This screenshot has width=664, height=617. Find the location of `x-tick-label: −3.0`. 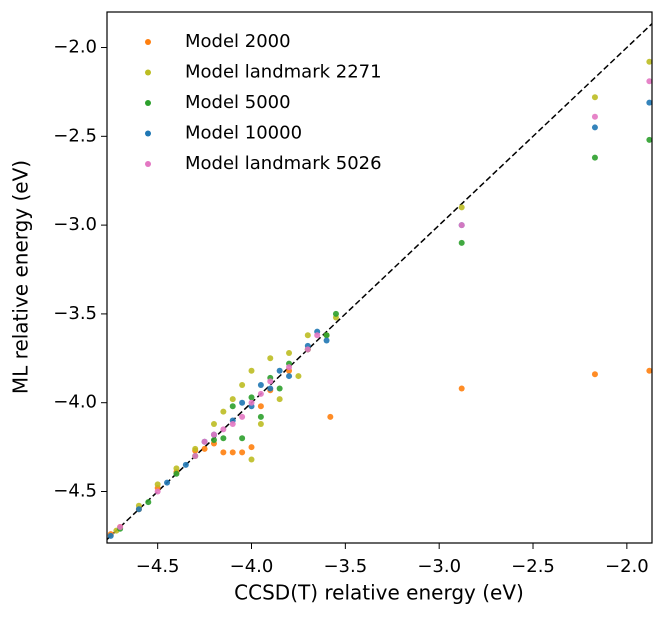

x-tick-label: −3.0 is located at coordinates (439, 566).